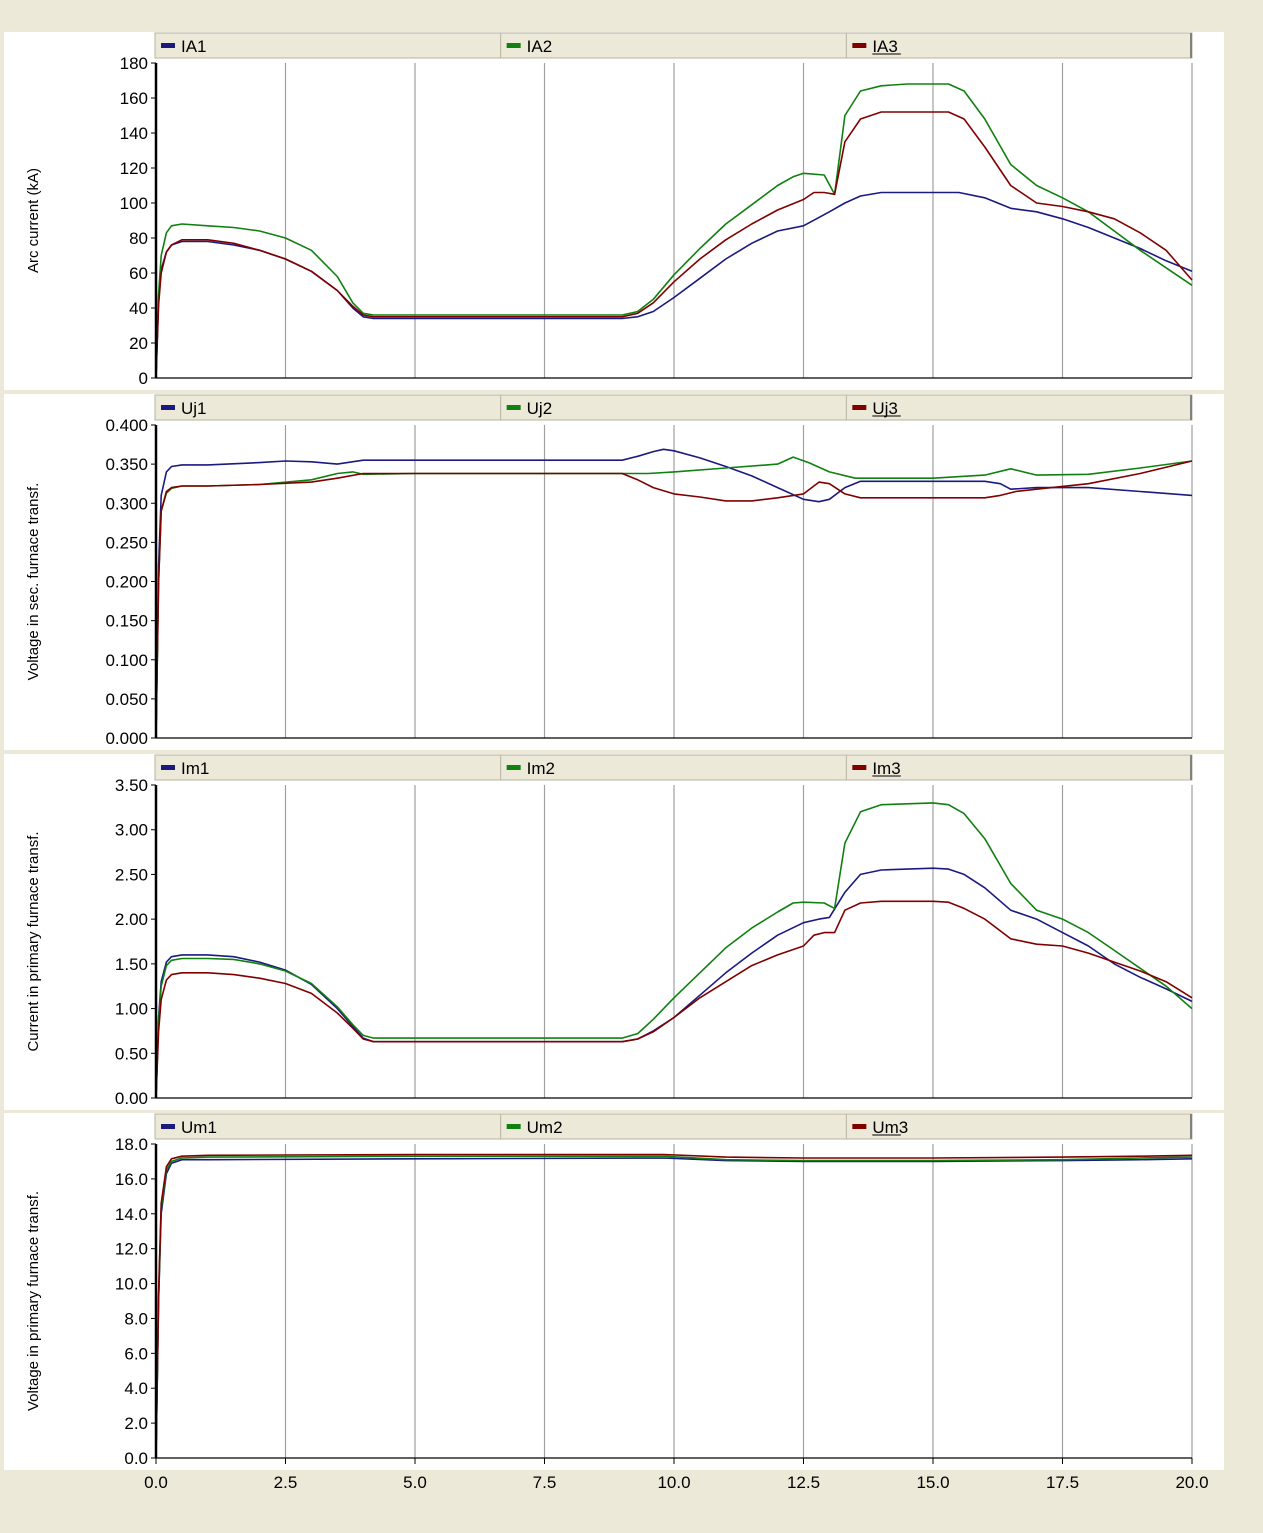 This screenshot has width=1263, height=1533. I want to click on y-tick-label: 4.0, so click(136, 1388).